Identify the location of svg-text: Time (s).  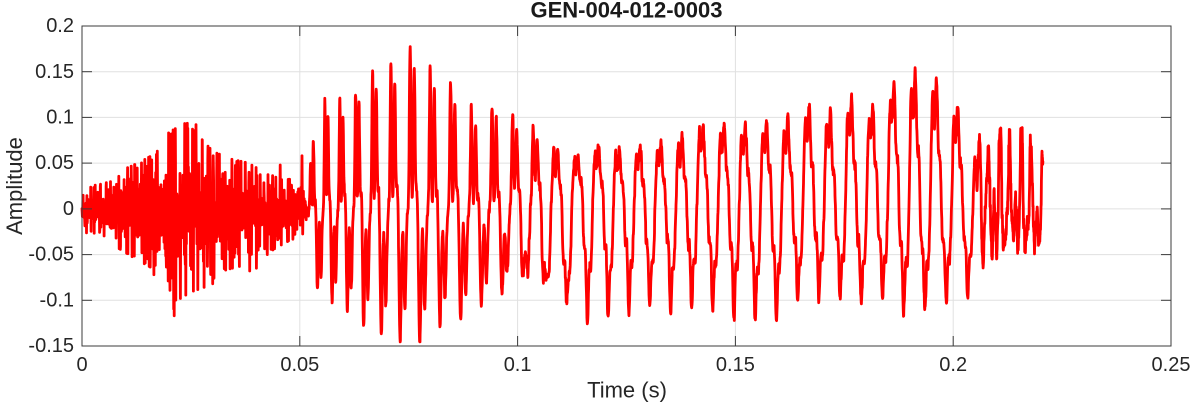
(627, 390).